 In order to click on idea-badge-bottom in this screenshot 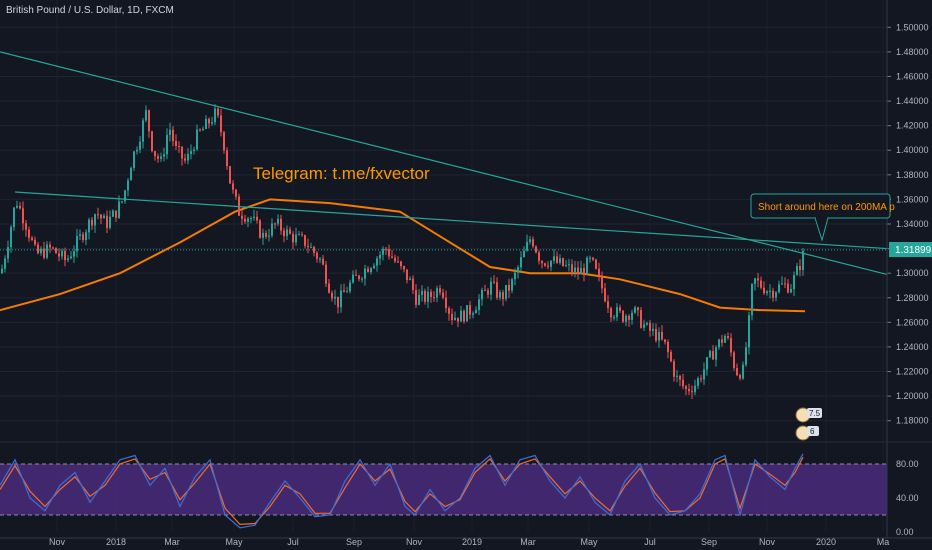, I will do `click(813, 431)`.